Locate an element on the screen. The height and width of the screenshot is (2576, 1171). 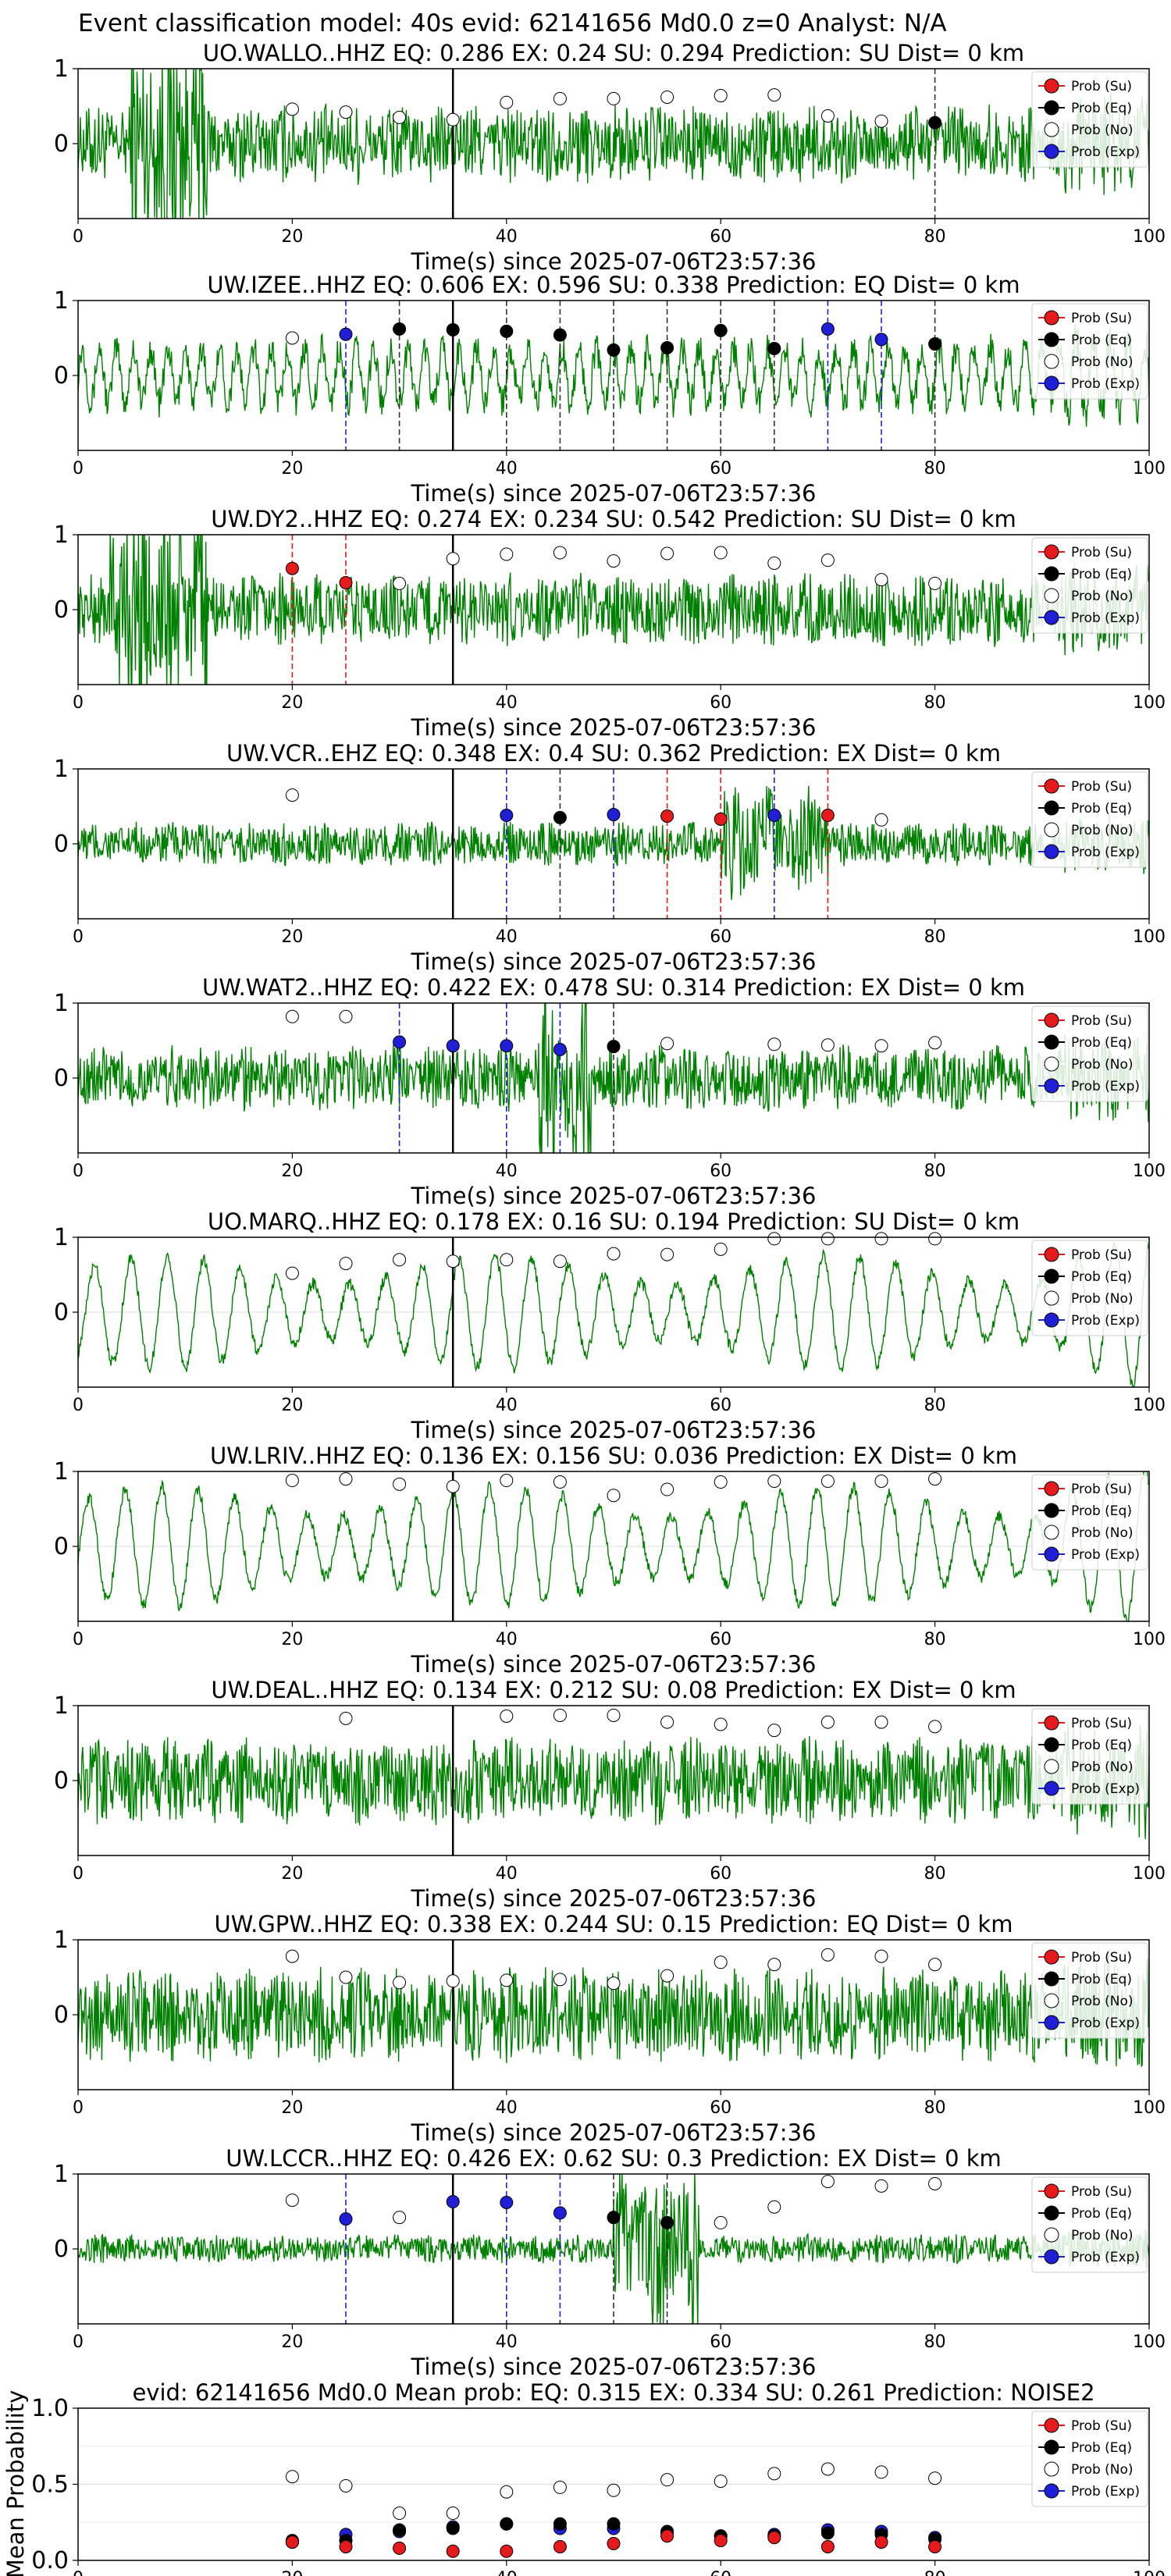
y-tick-label: 0.5 is located at coordinates (50, 2485).